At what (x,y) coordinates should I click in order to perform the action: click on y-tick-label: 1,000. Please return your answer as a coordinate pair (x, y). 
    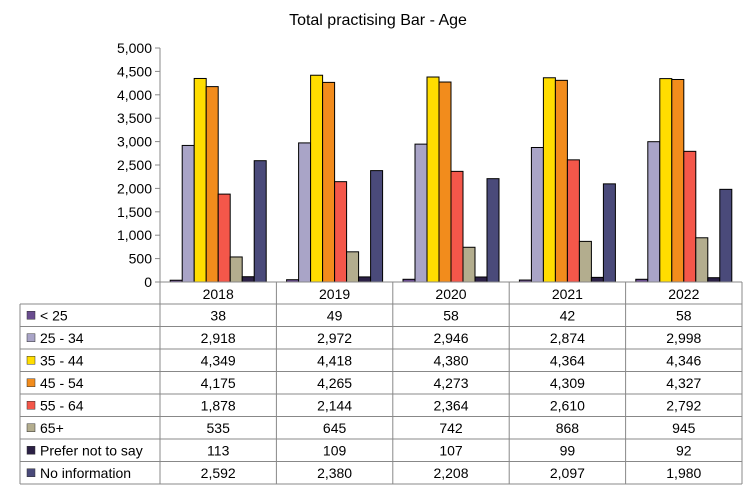
    Looking at the image, I should click on (134, 235).